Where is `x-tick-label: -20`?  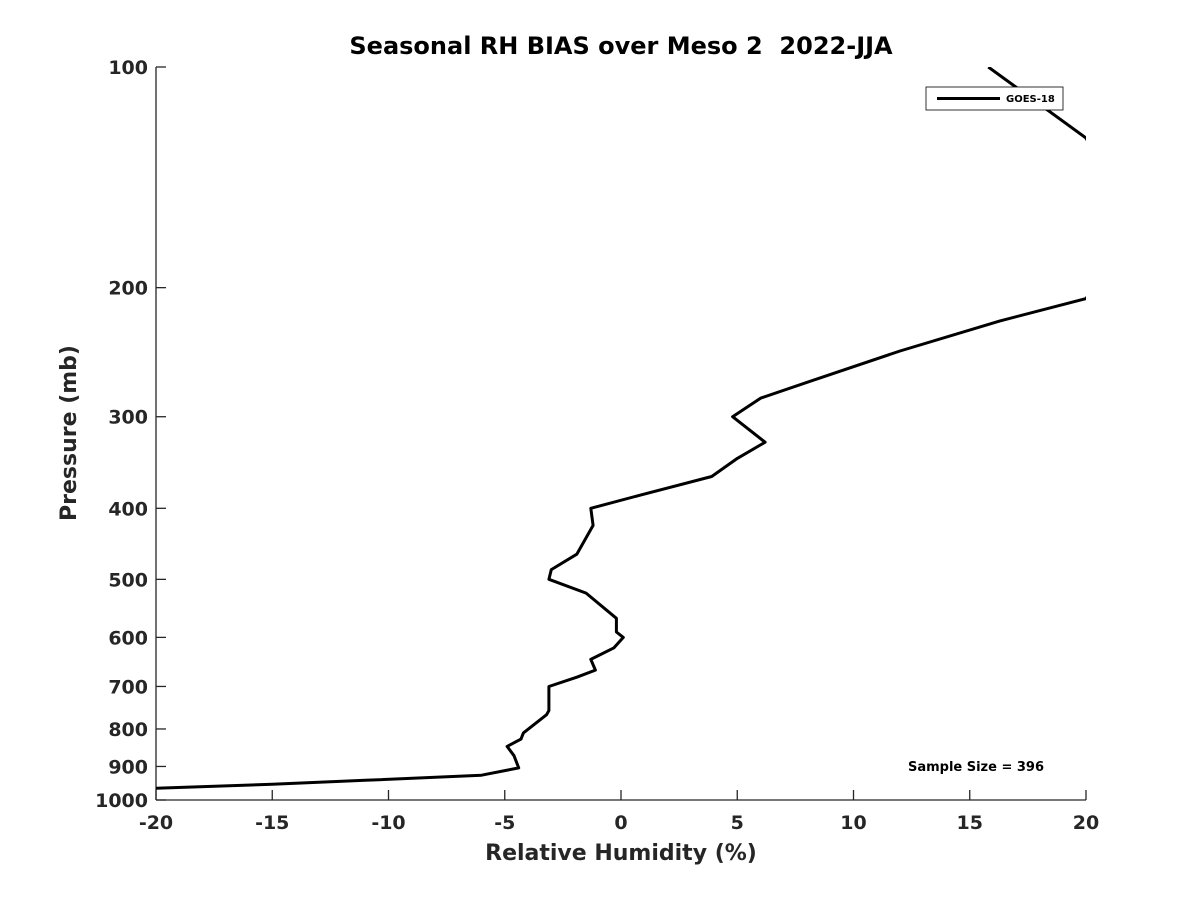 x-tick-label: -20 is located at coordinates (156, 823).